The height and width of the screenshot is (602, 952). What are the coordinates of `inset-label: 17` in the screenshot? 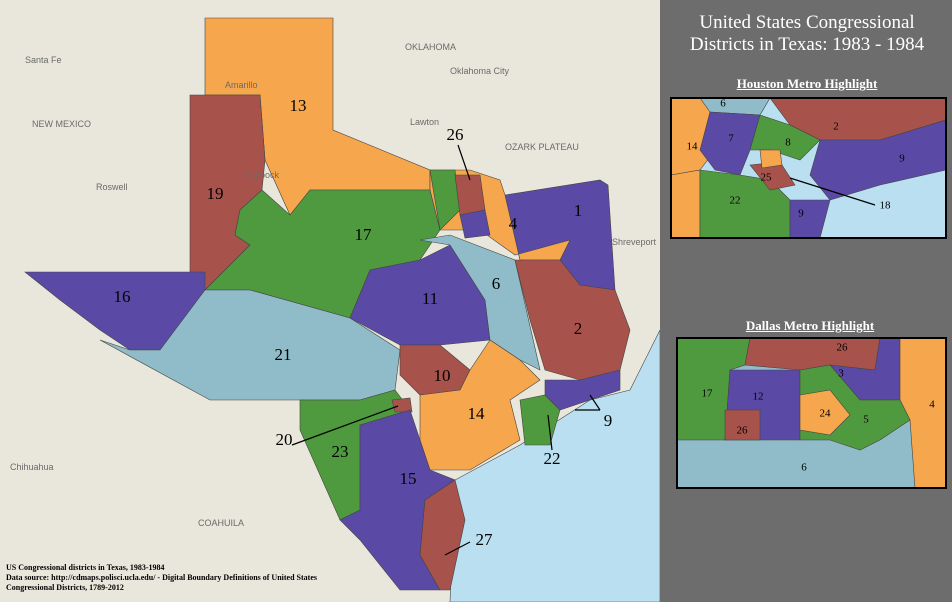 It's located at (708, 394).